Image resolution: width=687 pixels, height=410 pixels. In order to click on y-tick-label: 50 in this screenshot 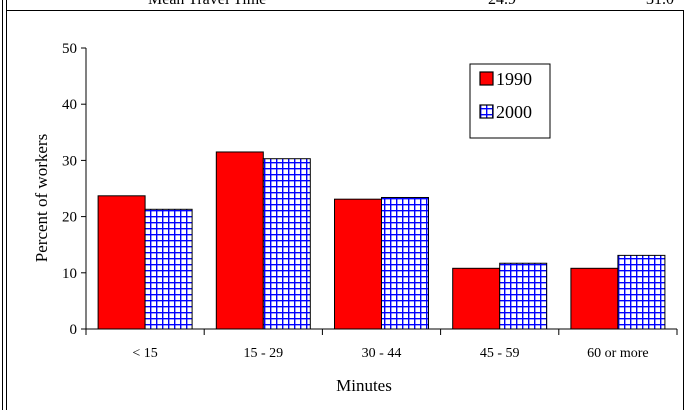, I will do `click(69, 49)`.